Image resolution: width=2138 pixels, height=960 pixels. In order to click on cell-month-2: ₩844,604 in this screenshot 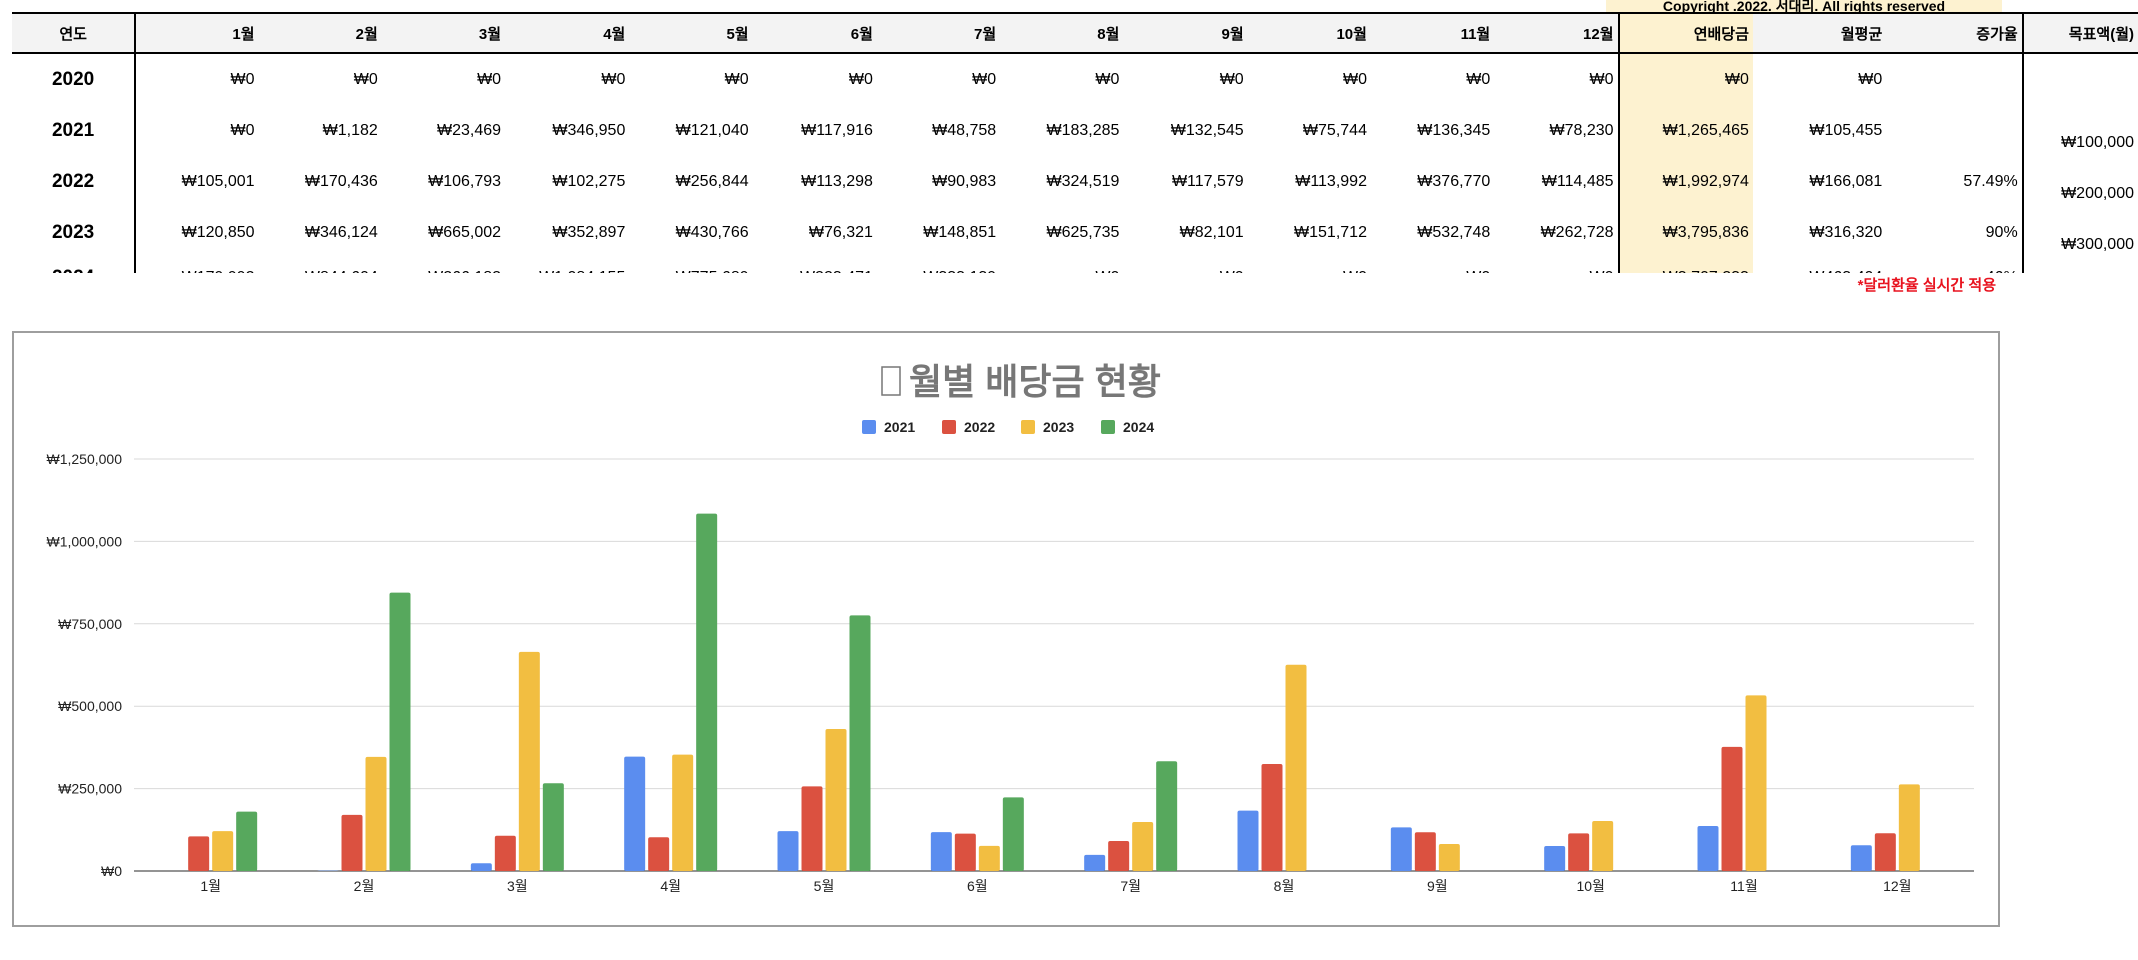, I will do `click(320, 265)`.